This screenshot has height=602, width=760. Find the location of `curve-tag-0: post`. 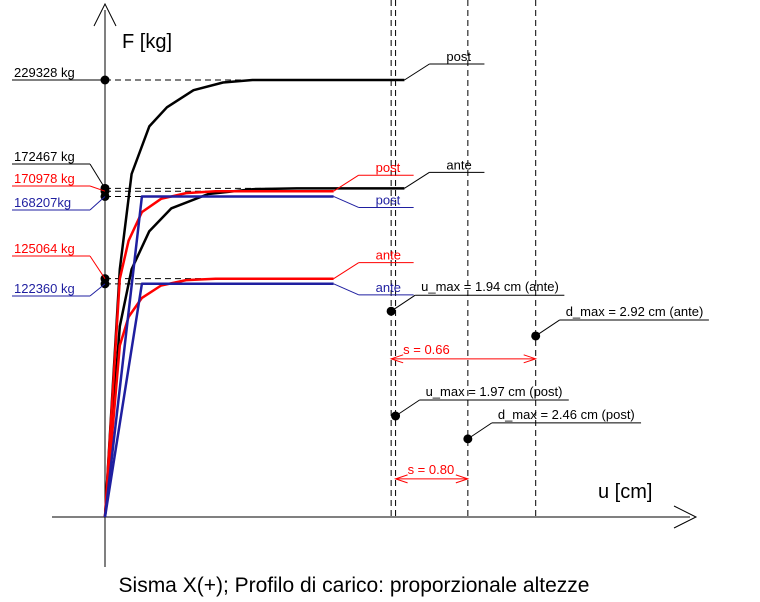

curve-tag-0: post is located at coordinates (458, 56).